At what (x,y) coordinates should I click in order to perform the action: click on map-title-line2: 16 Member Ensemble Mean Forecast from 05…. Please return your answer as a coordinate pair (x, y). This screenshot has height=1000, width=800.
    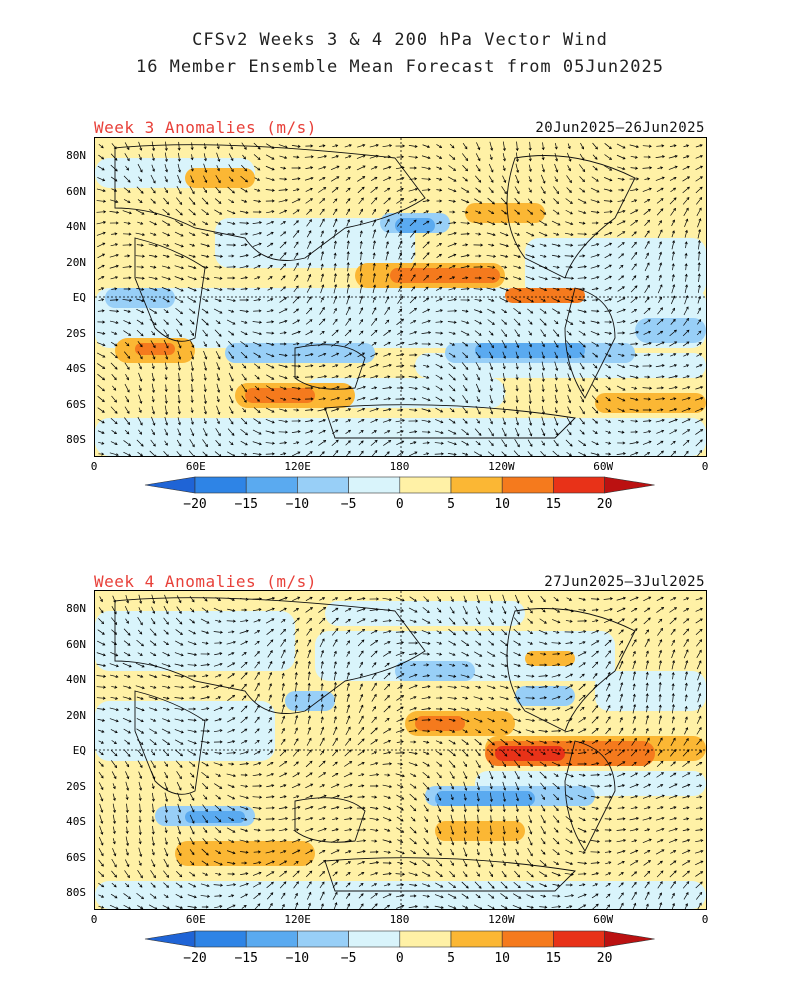
    Looking at the image, I should click on (400, 67).